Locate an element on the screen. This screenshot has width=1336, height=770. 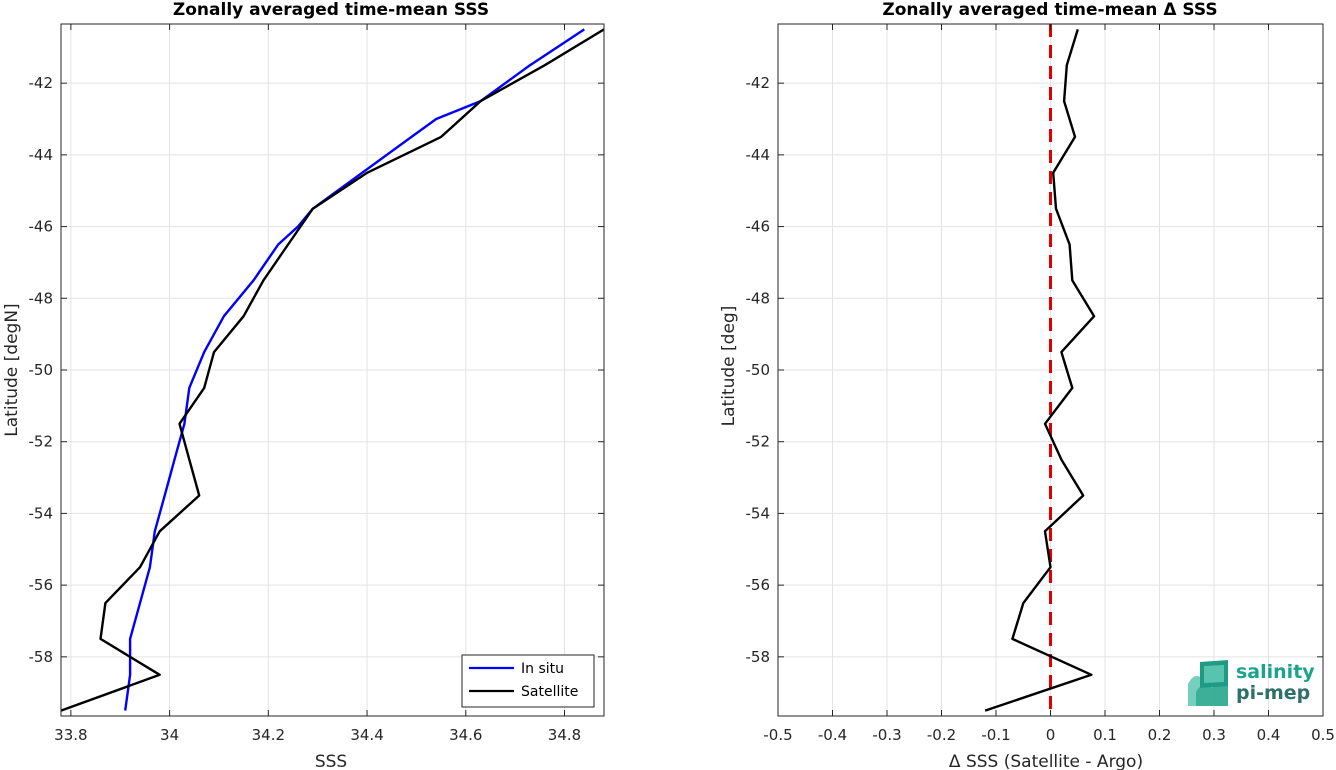
right-x-tick-label: -0.5 is located at coordinates (777, 735).